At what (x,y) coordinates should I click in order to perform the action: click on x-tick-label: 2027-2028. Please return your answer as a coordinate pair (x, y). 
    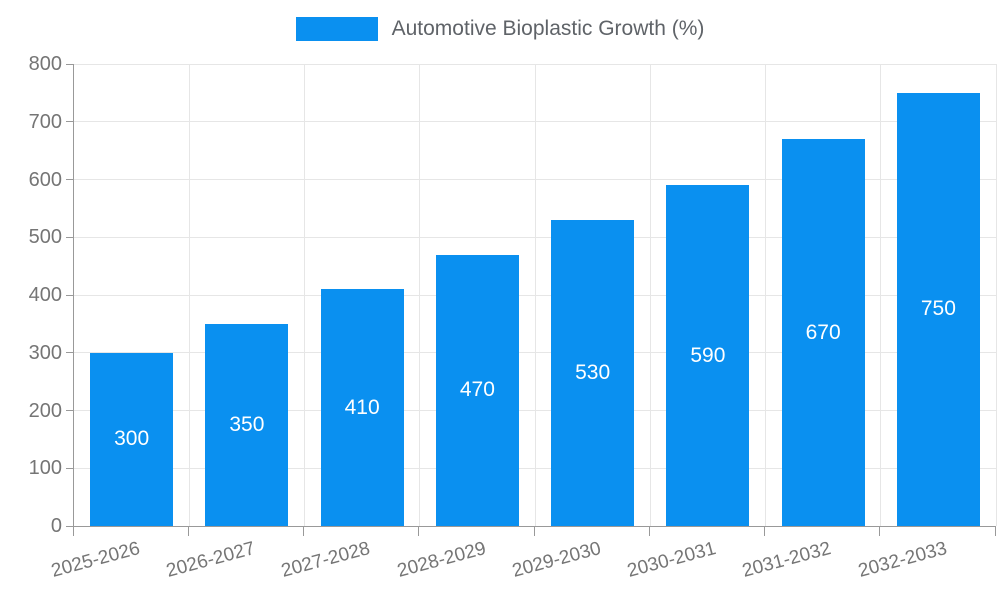
    Looking at the image, I should click on (326, 560).